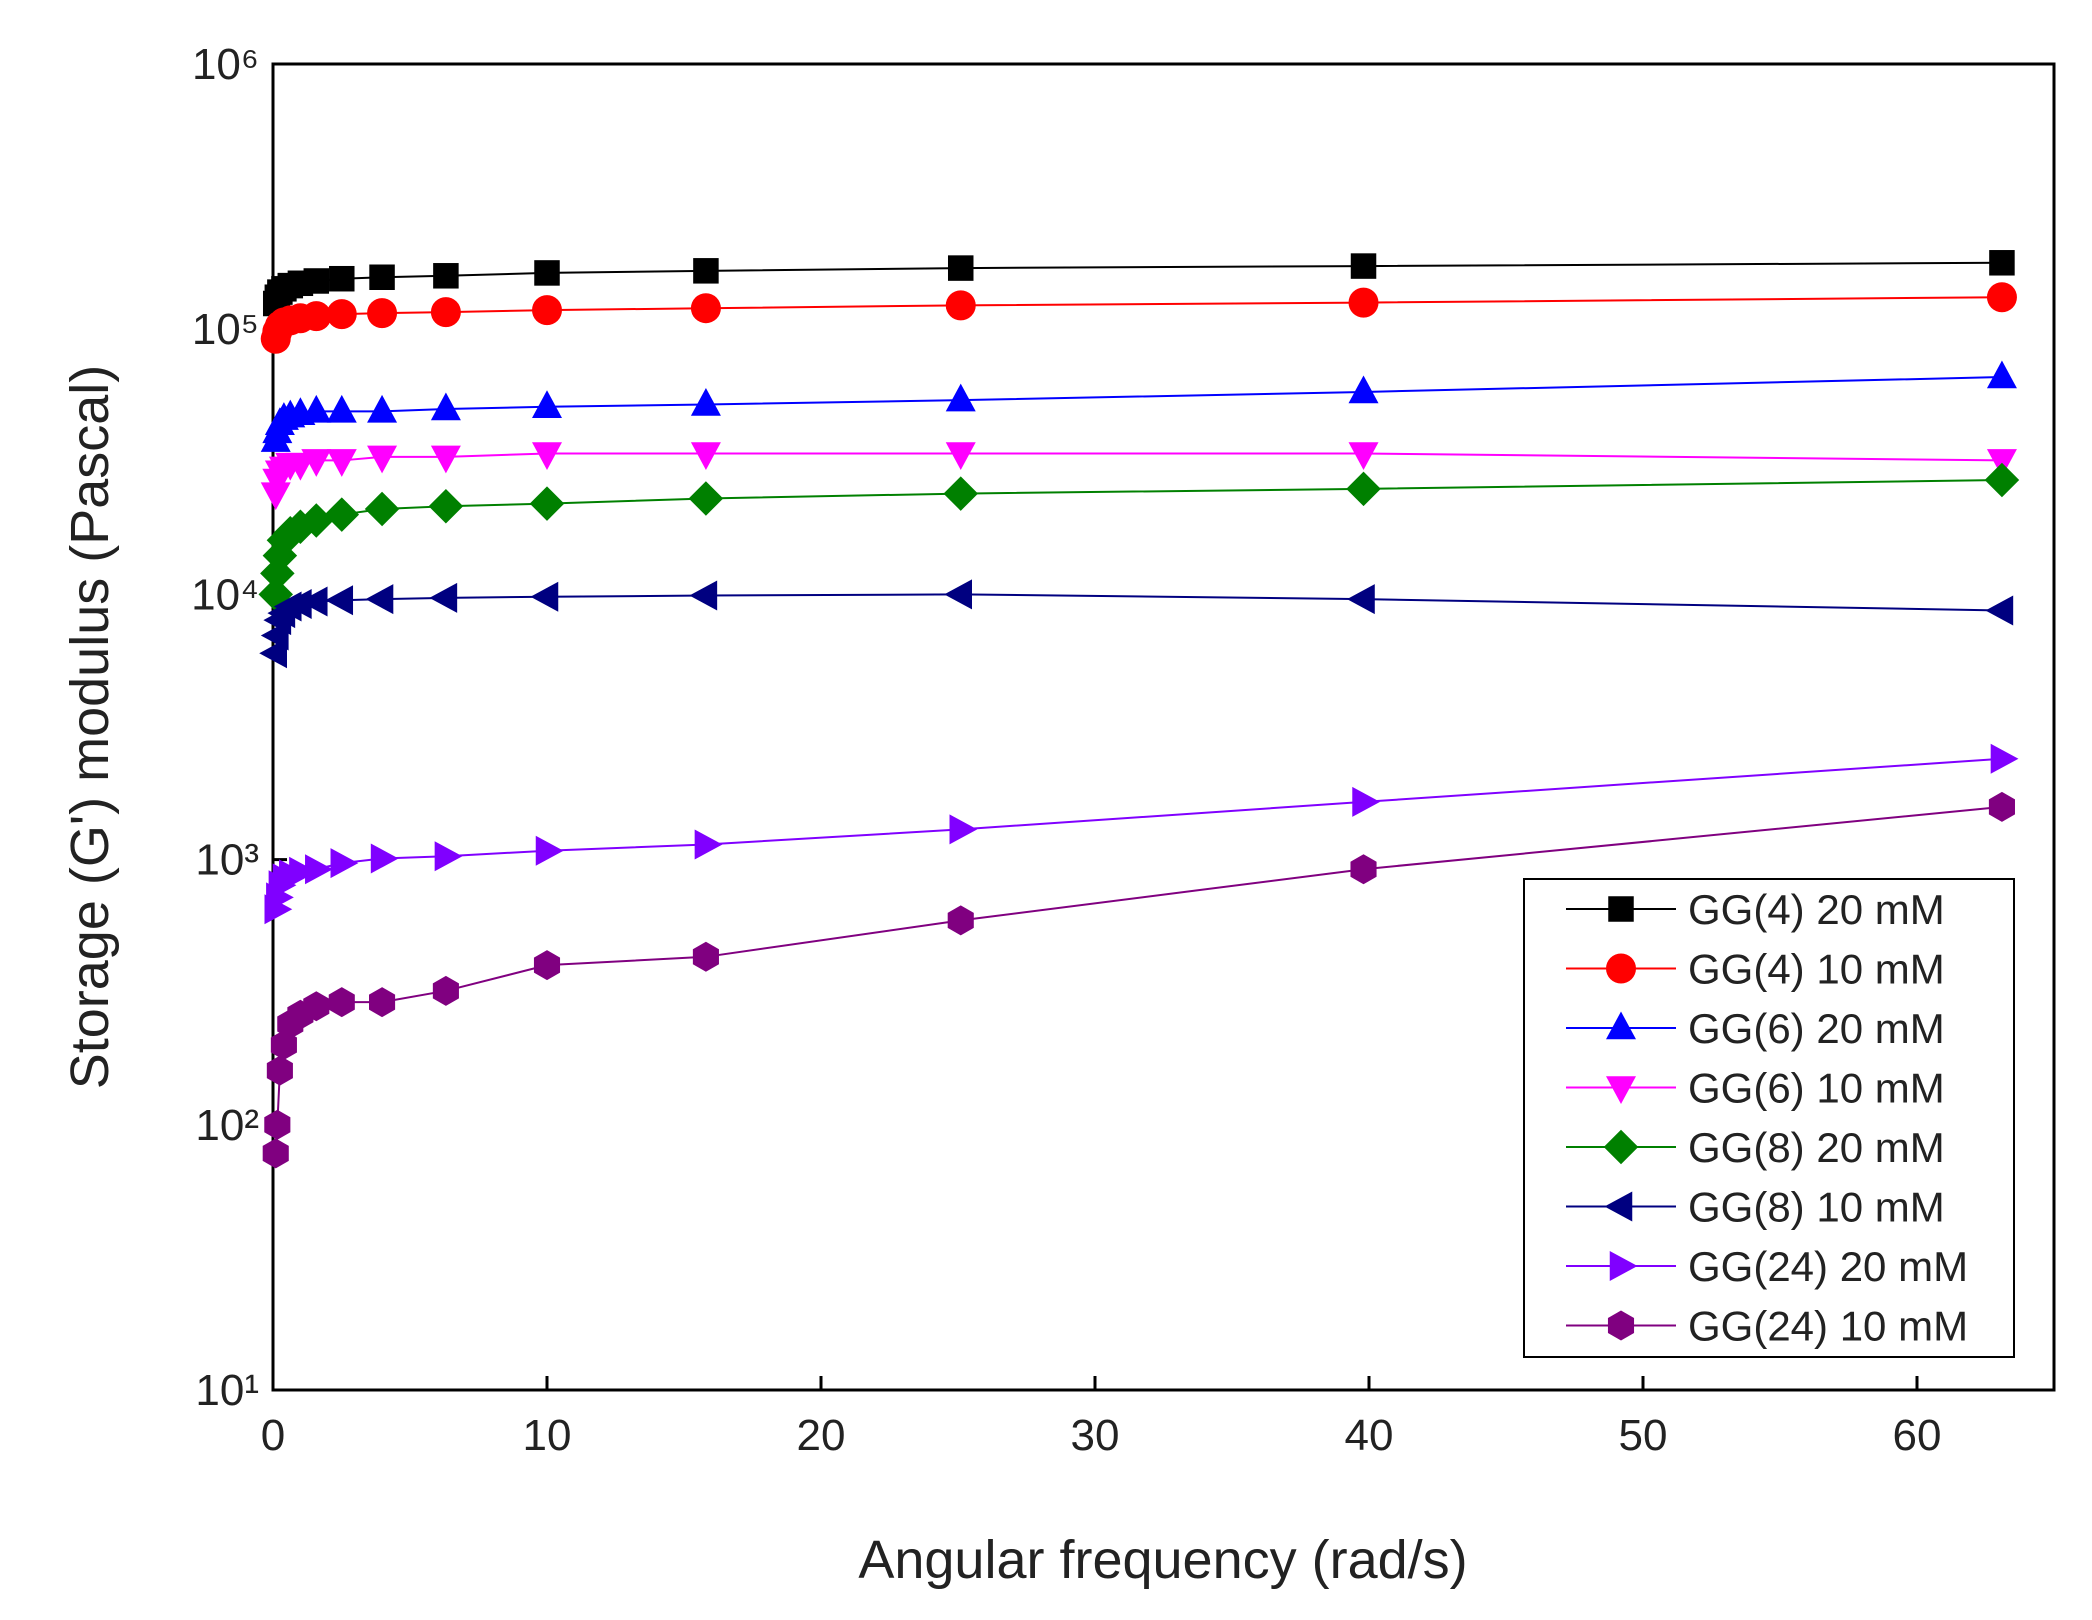  I want to click on y-tick-label: 10², so click(227, 1125).